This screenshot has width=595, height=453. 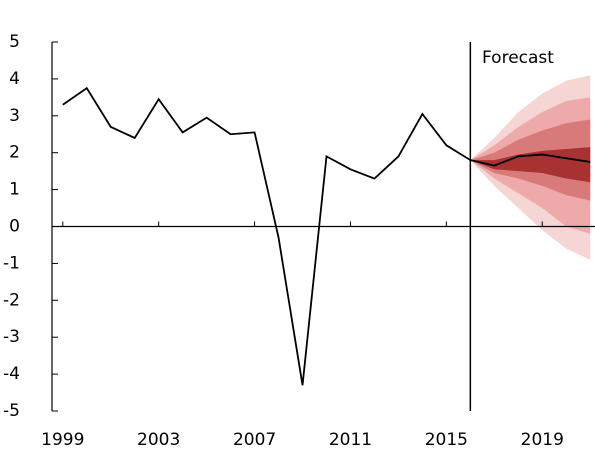 What do you see at coordinates (14, 116) in the screenshot?
I see `y-tick-label: 3` at bounding box center [14, 116].